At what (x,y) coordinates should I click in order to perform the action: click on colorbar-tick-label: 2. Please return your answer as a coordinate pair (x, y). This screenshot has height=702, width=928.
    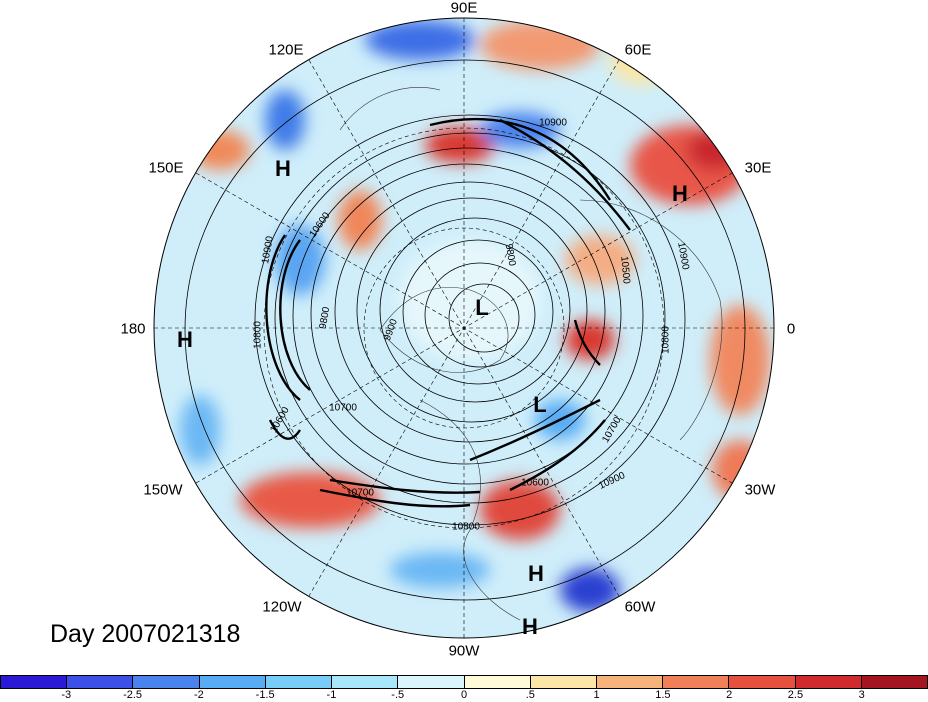
    Looking at the image, I should click on (729, 695).